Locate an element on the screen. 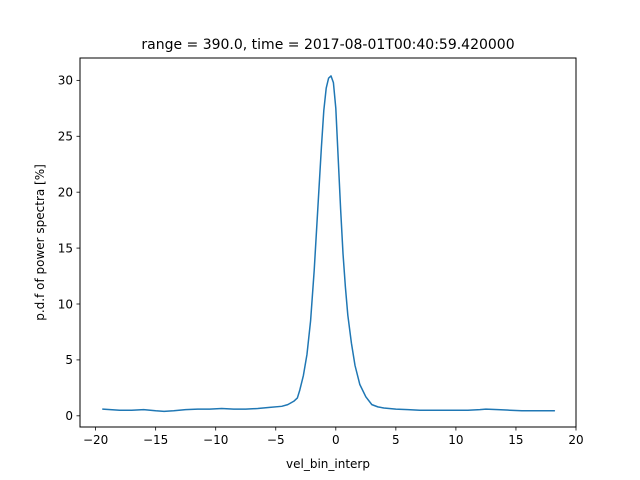  x-tick-label: 20 is located at coordinates (575, 440).